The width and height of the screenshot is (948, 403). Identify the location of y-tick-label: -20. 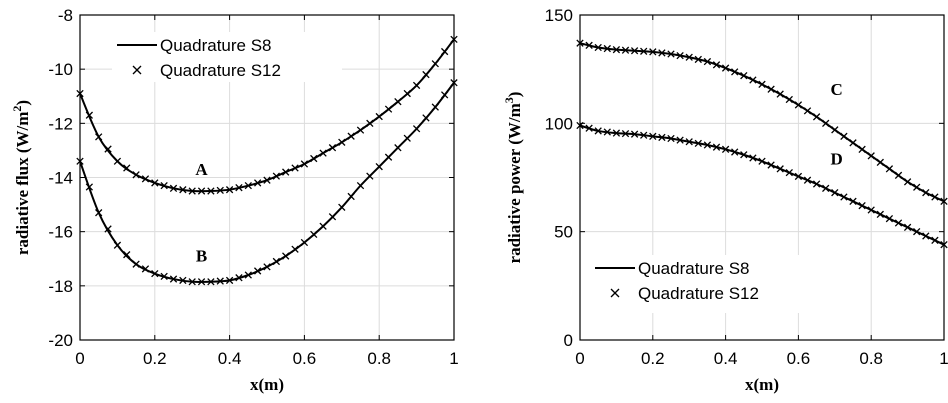
(60, 340).